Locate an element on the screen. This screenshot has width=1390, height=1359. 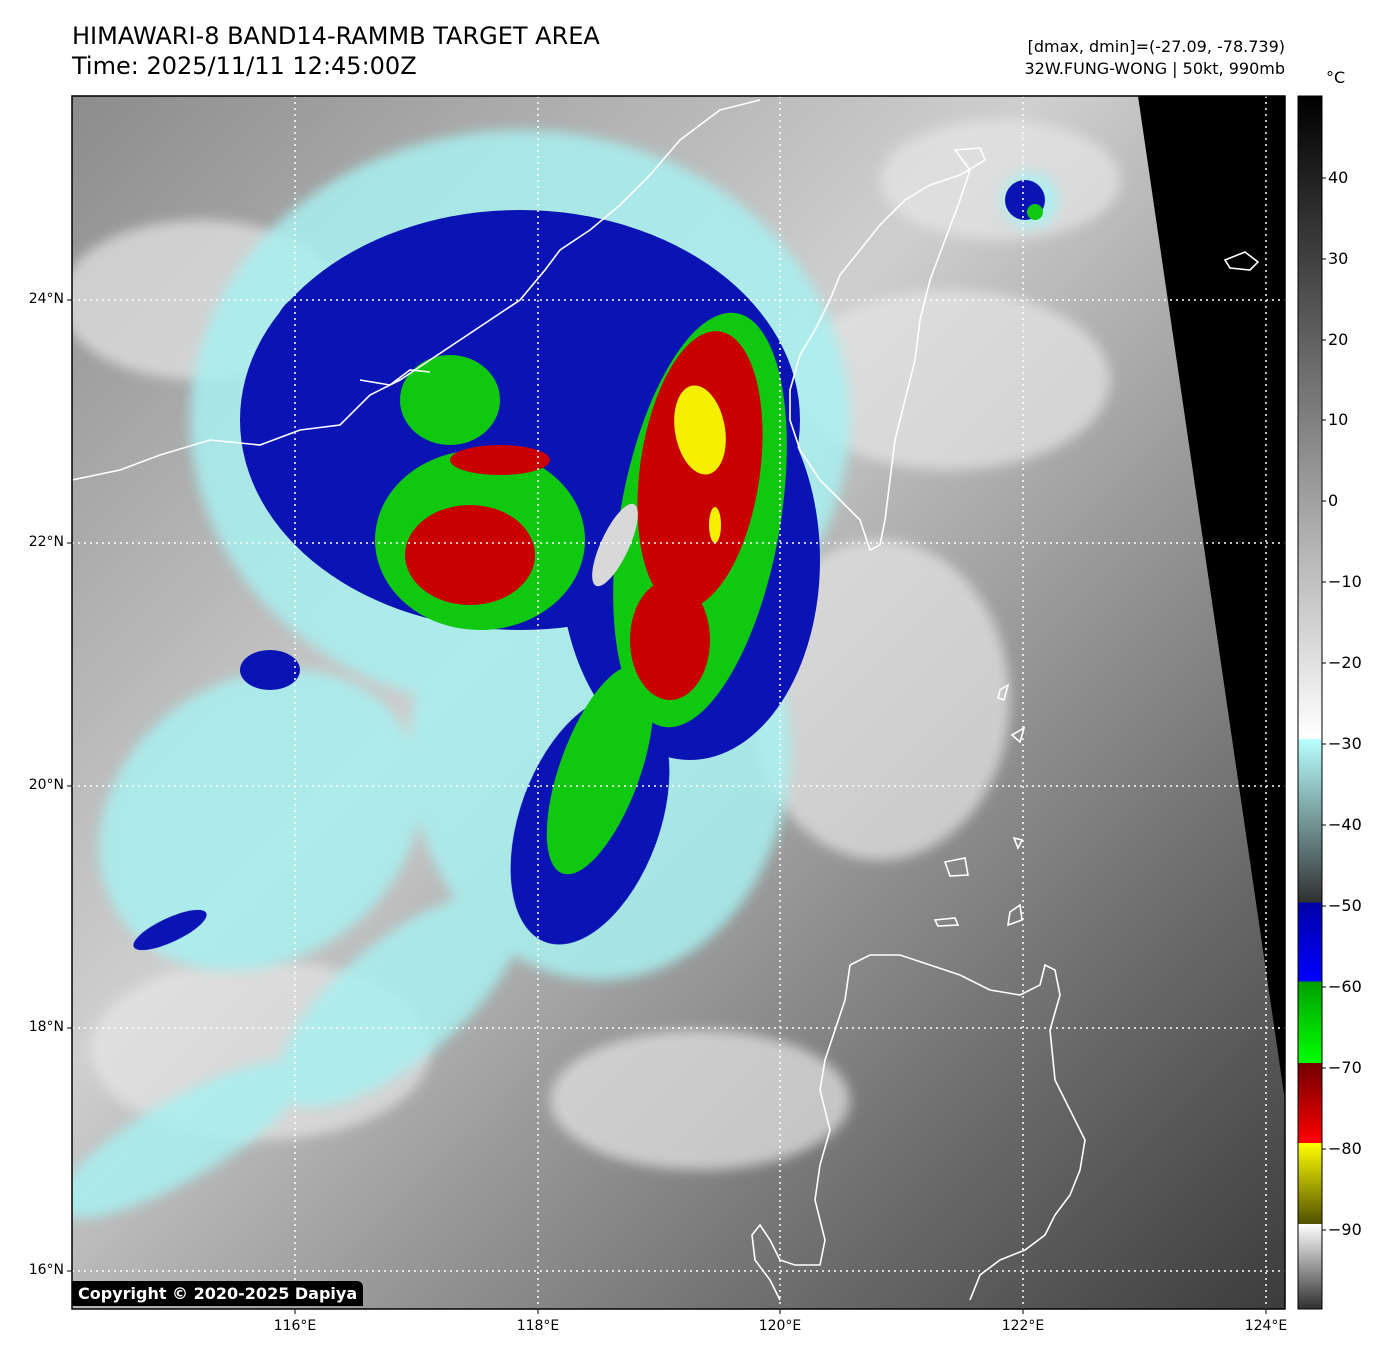
lon-label-116e: 116°E is located at coordinates (295, 1326).